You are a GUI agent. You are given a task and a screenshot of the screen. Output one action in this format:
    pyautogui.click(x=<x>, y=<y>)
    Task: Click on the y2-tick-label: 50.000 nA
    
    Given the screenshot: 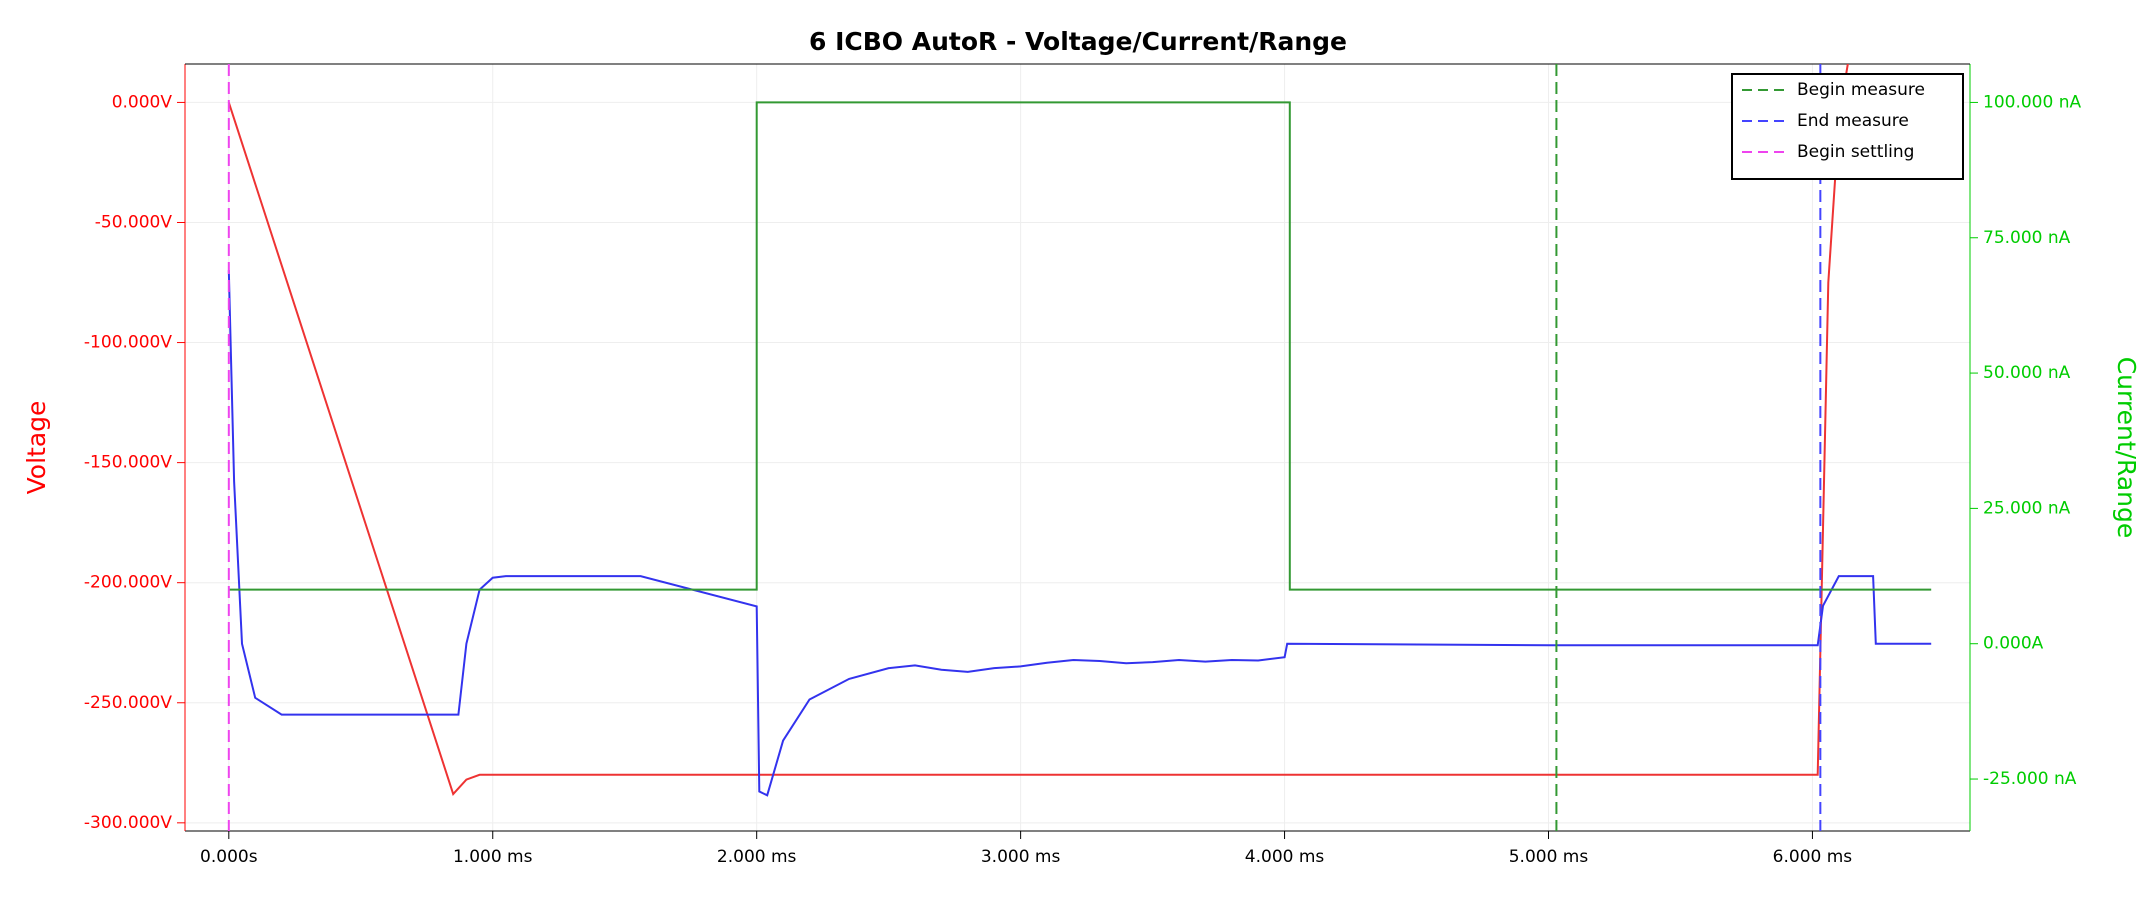 What is the action you would take?
    pyautogui.click(x=2027, y=373)
    